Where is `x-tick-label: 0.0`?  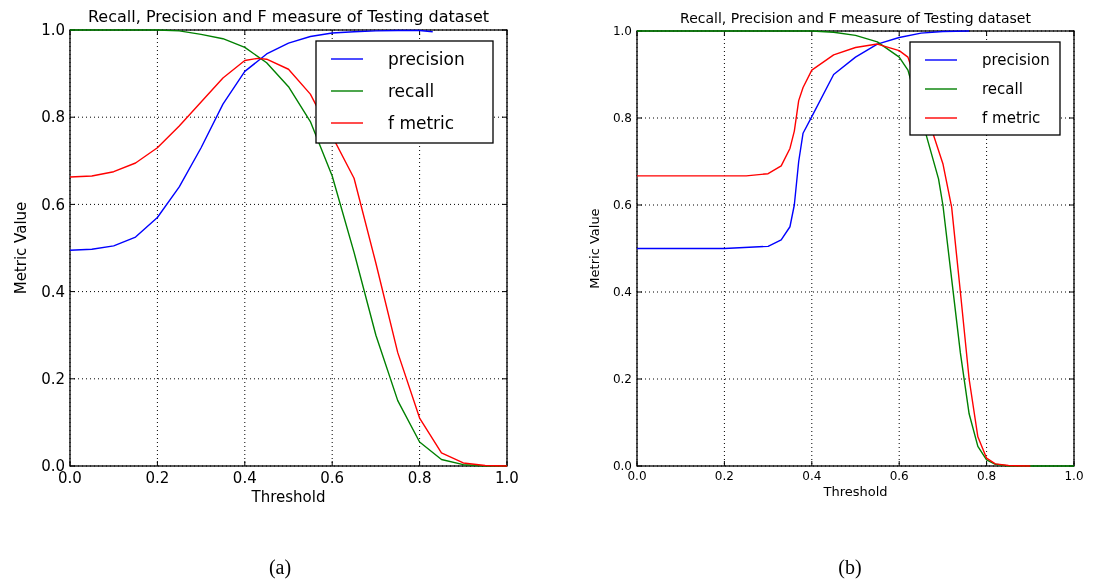 x-tick-label: 0.0 is located at coordinates (637, 476).